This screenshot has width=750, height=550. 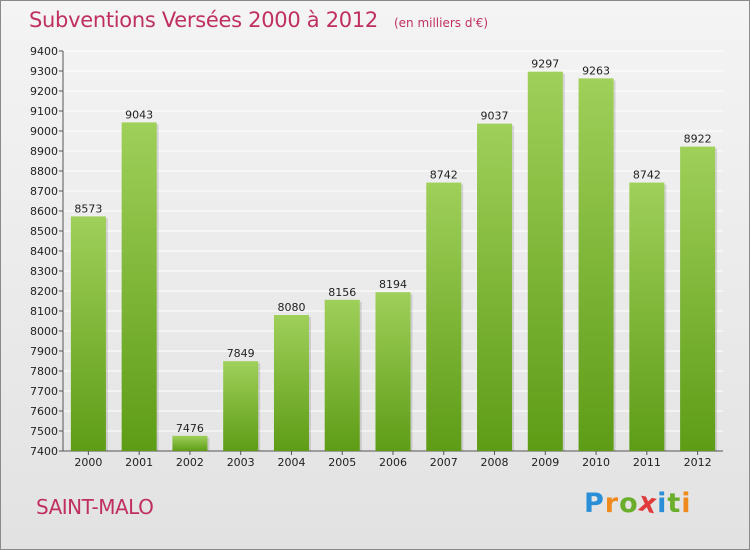 What do you see at coordinates (44, 411) in the screenshot?
I see `y-tick-label: 7600` at bounding box center [44, 411].